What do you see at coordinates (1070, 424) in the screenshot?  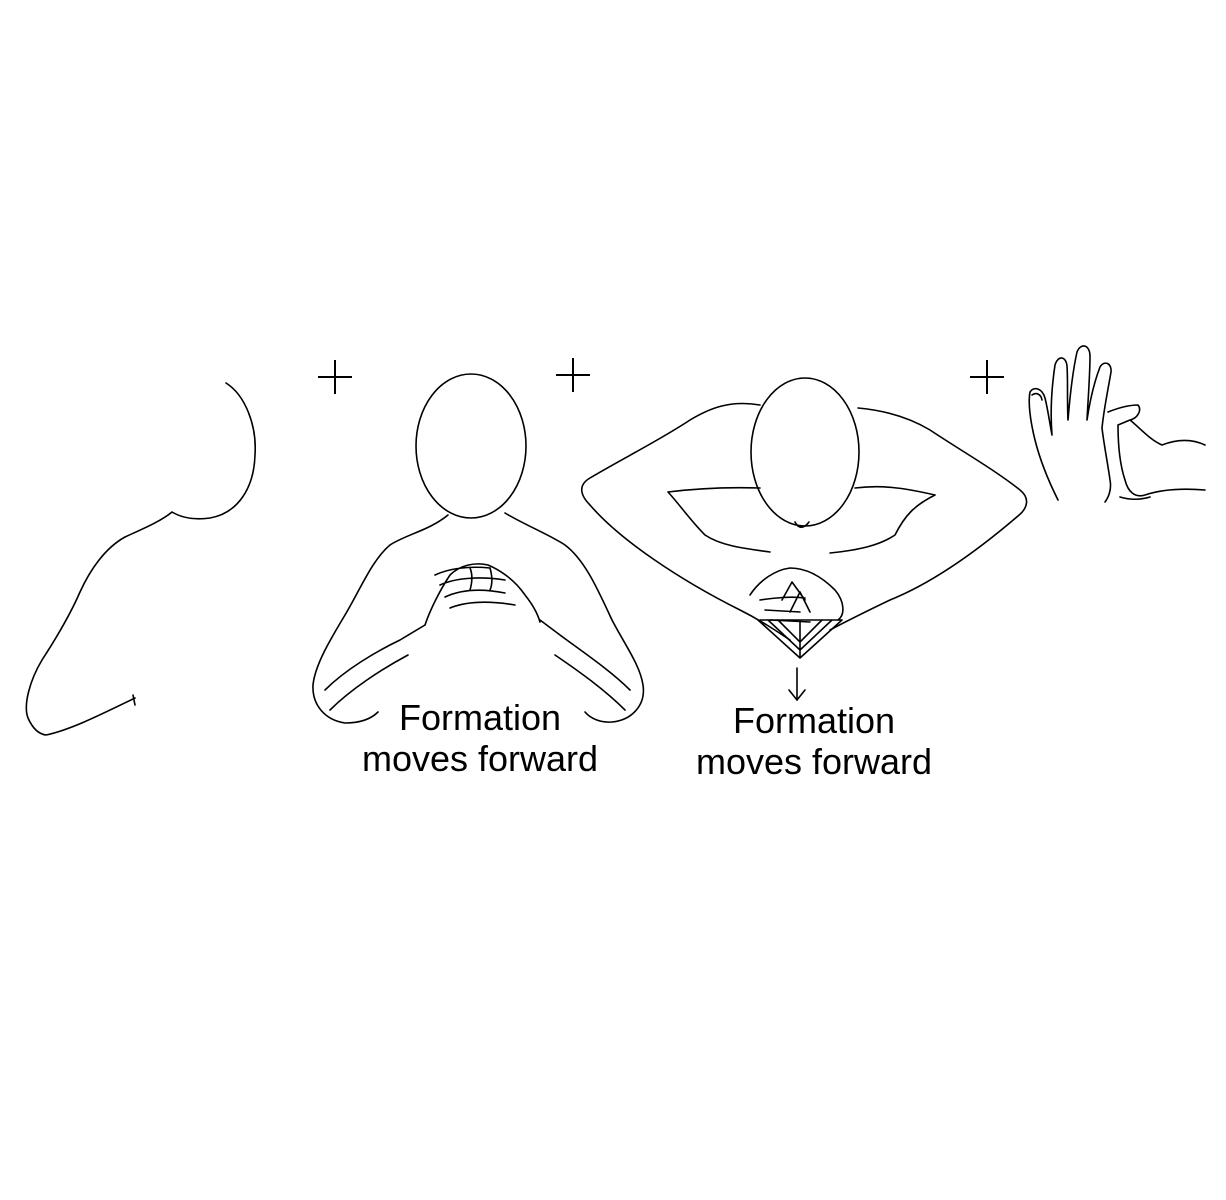 I see `open-hand` at bounding box center [1070, 424].